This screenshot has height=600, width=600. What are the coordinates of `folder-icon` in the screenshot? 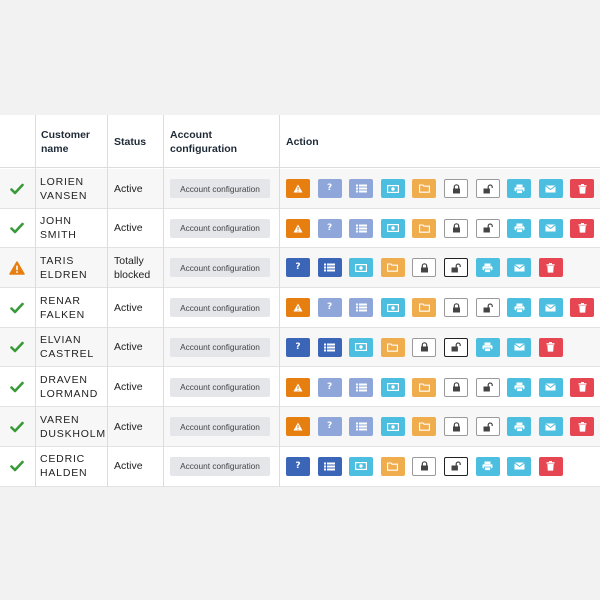 It's located at (424, 188).